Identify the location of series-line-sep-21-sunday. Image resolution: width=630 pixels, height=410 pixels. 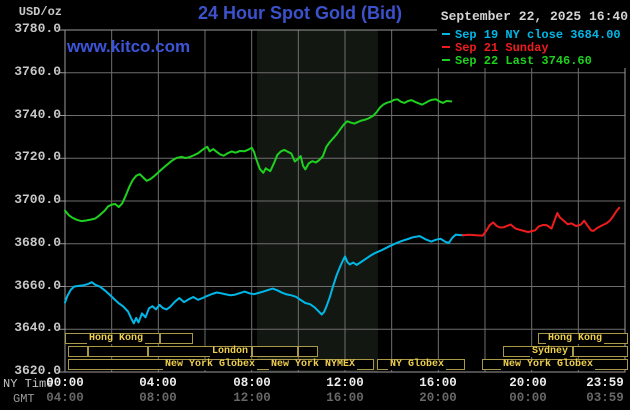
(541, 221).